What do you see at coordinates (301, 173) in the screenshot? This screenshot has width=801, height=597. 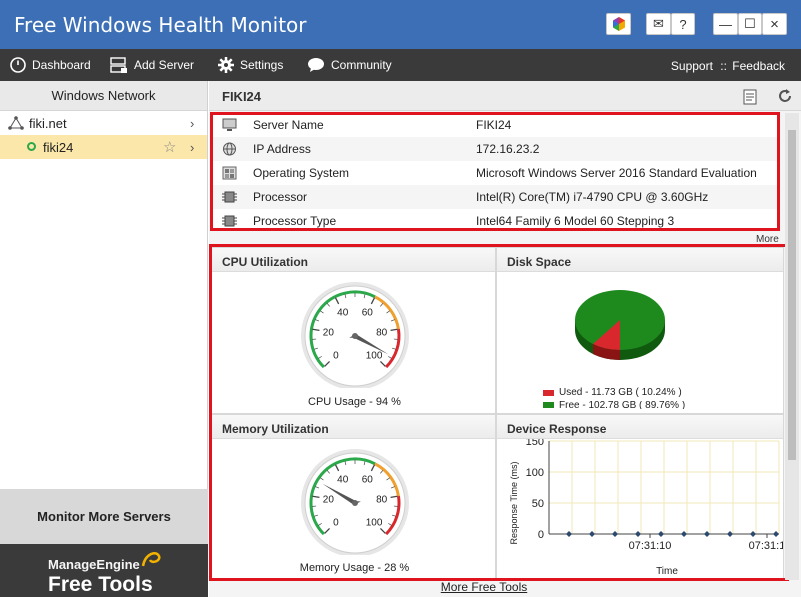 I see `info-label: Operating System` at bounding box center [301, 173].